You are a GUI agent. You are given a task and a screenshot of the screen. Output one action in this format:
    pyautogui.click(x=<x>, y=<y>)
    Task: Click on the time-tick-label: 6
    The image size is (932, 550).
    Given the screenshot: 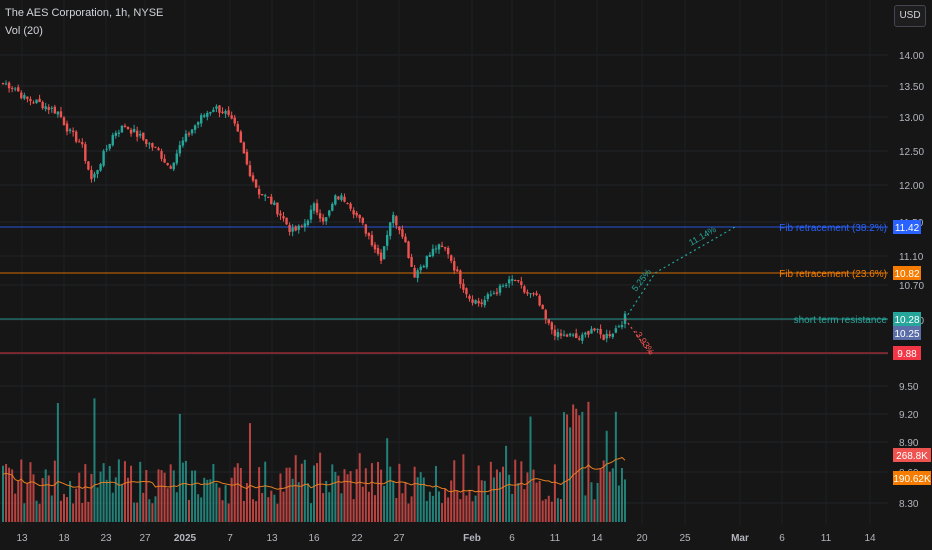 What is the action you would take?
    pyautogui.click(x=782, y=538)
    